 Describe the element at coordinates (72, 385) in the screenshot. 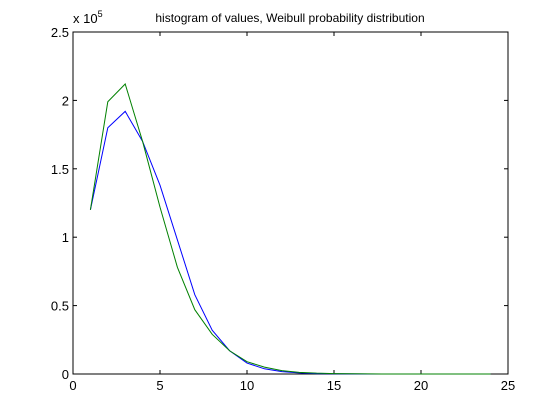

I see `x-tick-label: 0` at that location.